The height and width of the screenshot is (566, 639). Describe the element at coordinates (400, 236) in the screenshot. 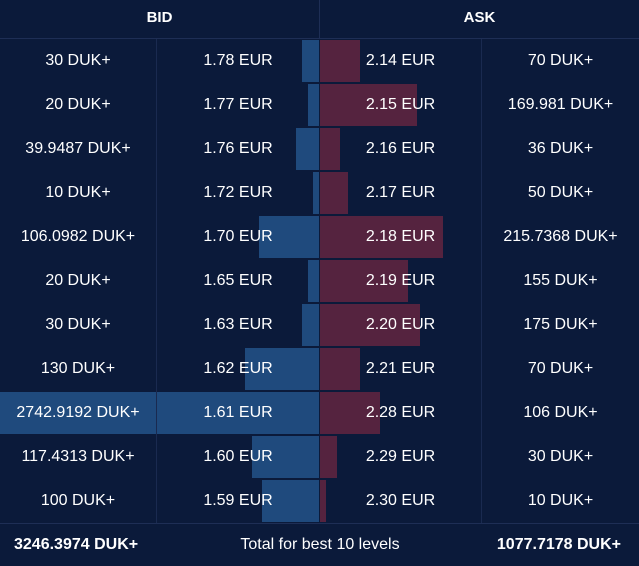

I see `ask-price: 2.18 EUR` at that location.